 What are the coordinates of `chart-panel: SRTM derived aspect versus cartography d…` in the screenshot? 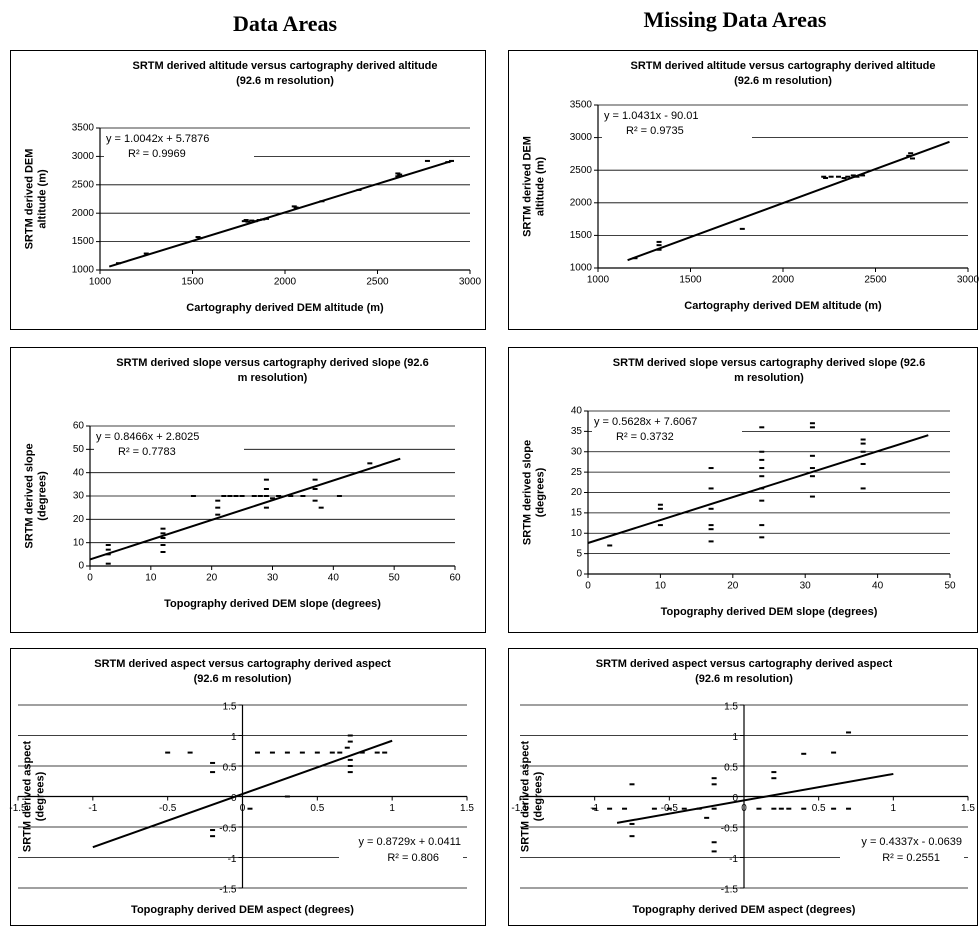 It's located at (247, 787).